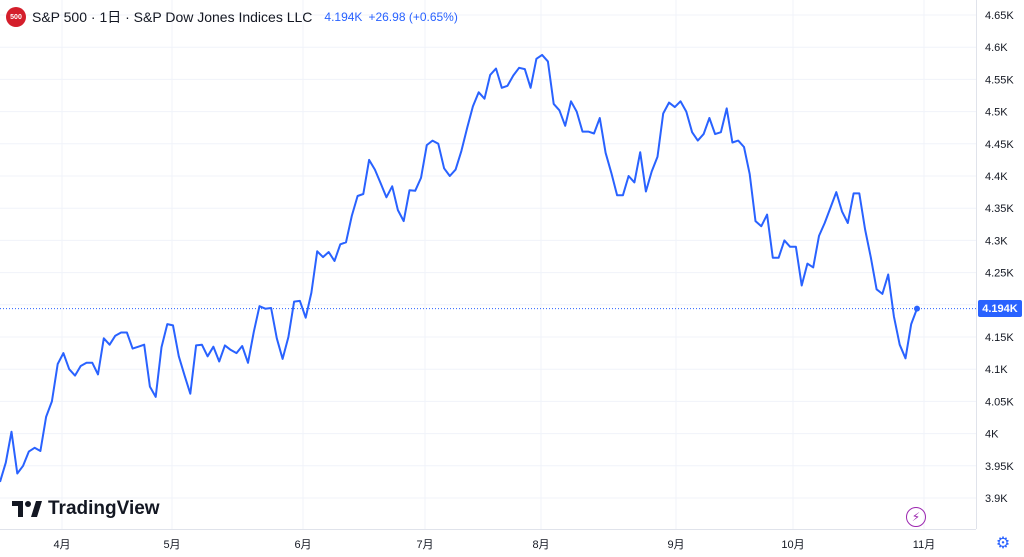  I want to click on y-tick-label: 3.9K, so click(996, 499).